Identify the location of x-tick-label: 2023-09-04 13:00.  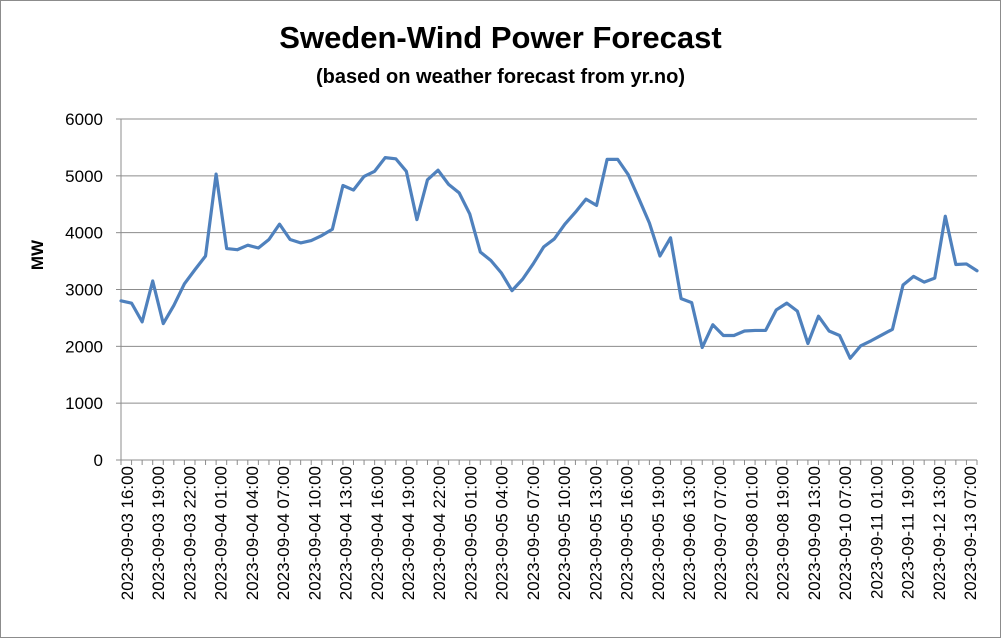
(346, 533).